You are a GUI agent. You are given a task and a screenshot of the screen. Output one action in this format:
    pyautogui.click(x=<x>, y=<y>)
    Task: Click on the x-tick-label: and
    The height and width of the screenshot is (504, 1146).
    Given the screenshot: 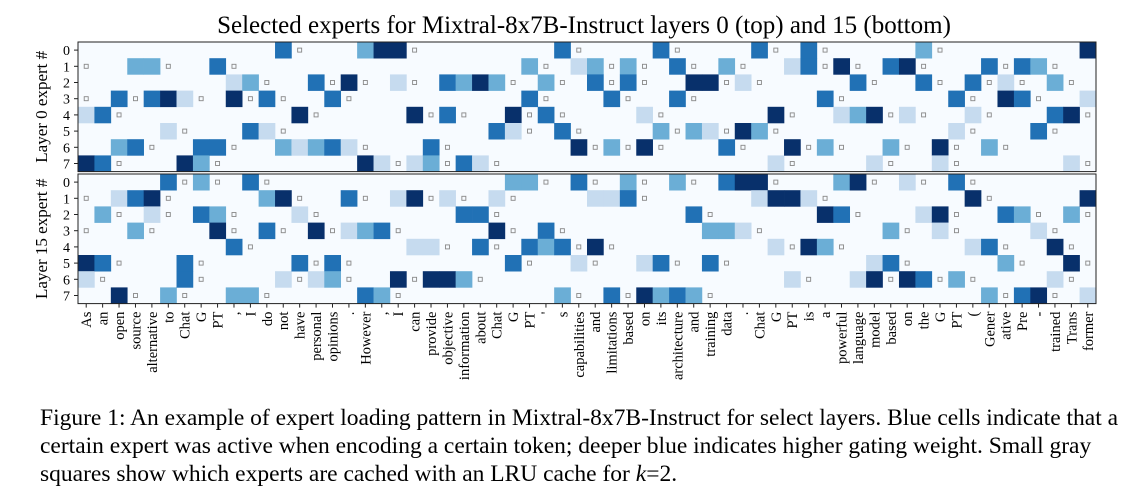 What is the action you would take?
    pyautogui.click(x=596, y=322)
    